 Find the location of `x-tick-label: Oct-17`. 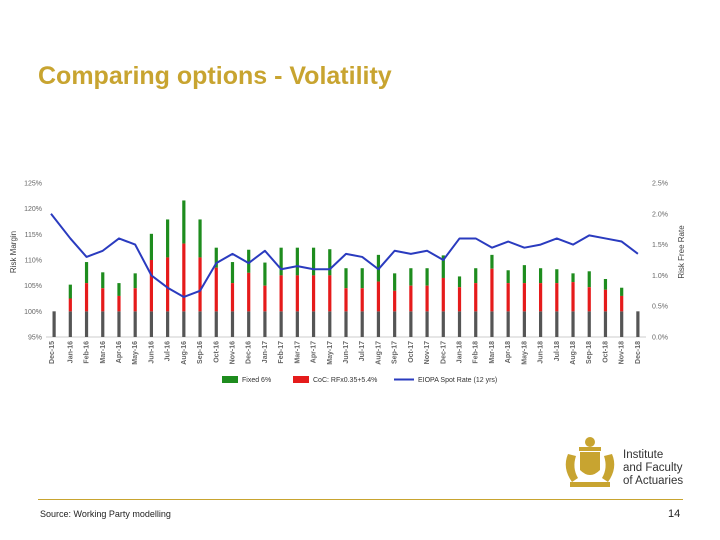

x-tick-label: Oct-17 is located at coordinates (411, 352).